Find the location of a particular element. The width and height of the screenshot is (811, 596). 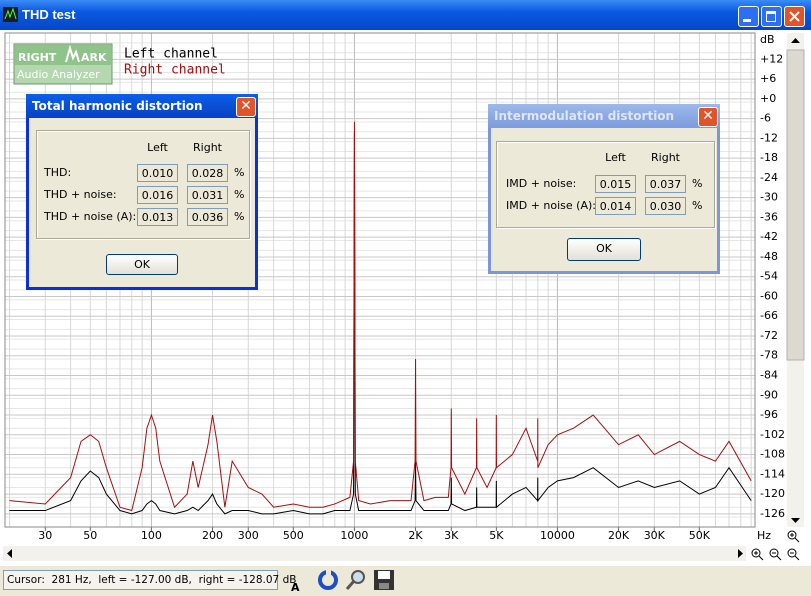

x-tick-label: 1000 is located at coordinates (354, 535).